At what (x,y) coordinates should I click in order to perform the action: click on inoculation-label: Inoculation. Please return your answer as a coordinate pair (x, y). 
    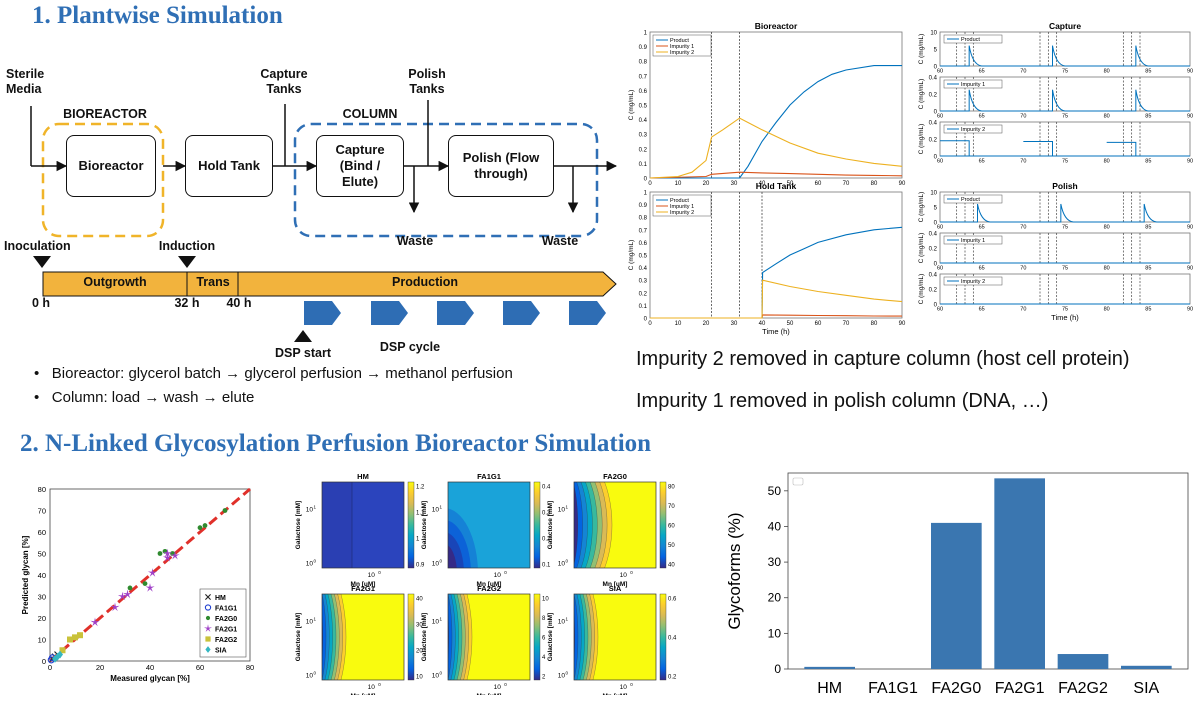
    Looking at the image, I should click on (37, 246).